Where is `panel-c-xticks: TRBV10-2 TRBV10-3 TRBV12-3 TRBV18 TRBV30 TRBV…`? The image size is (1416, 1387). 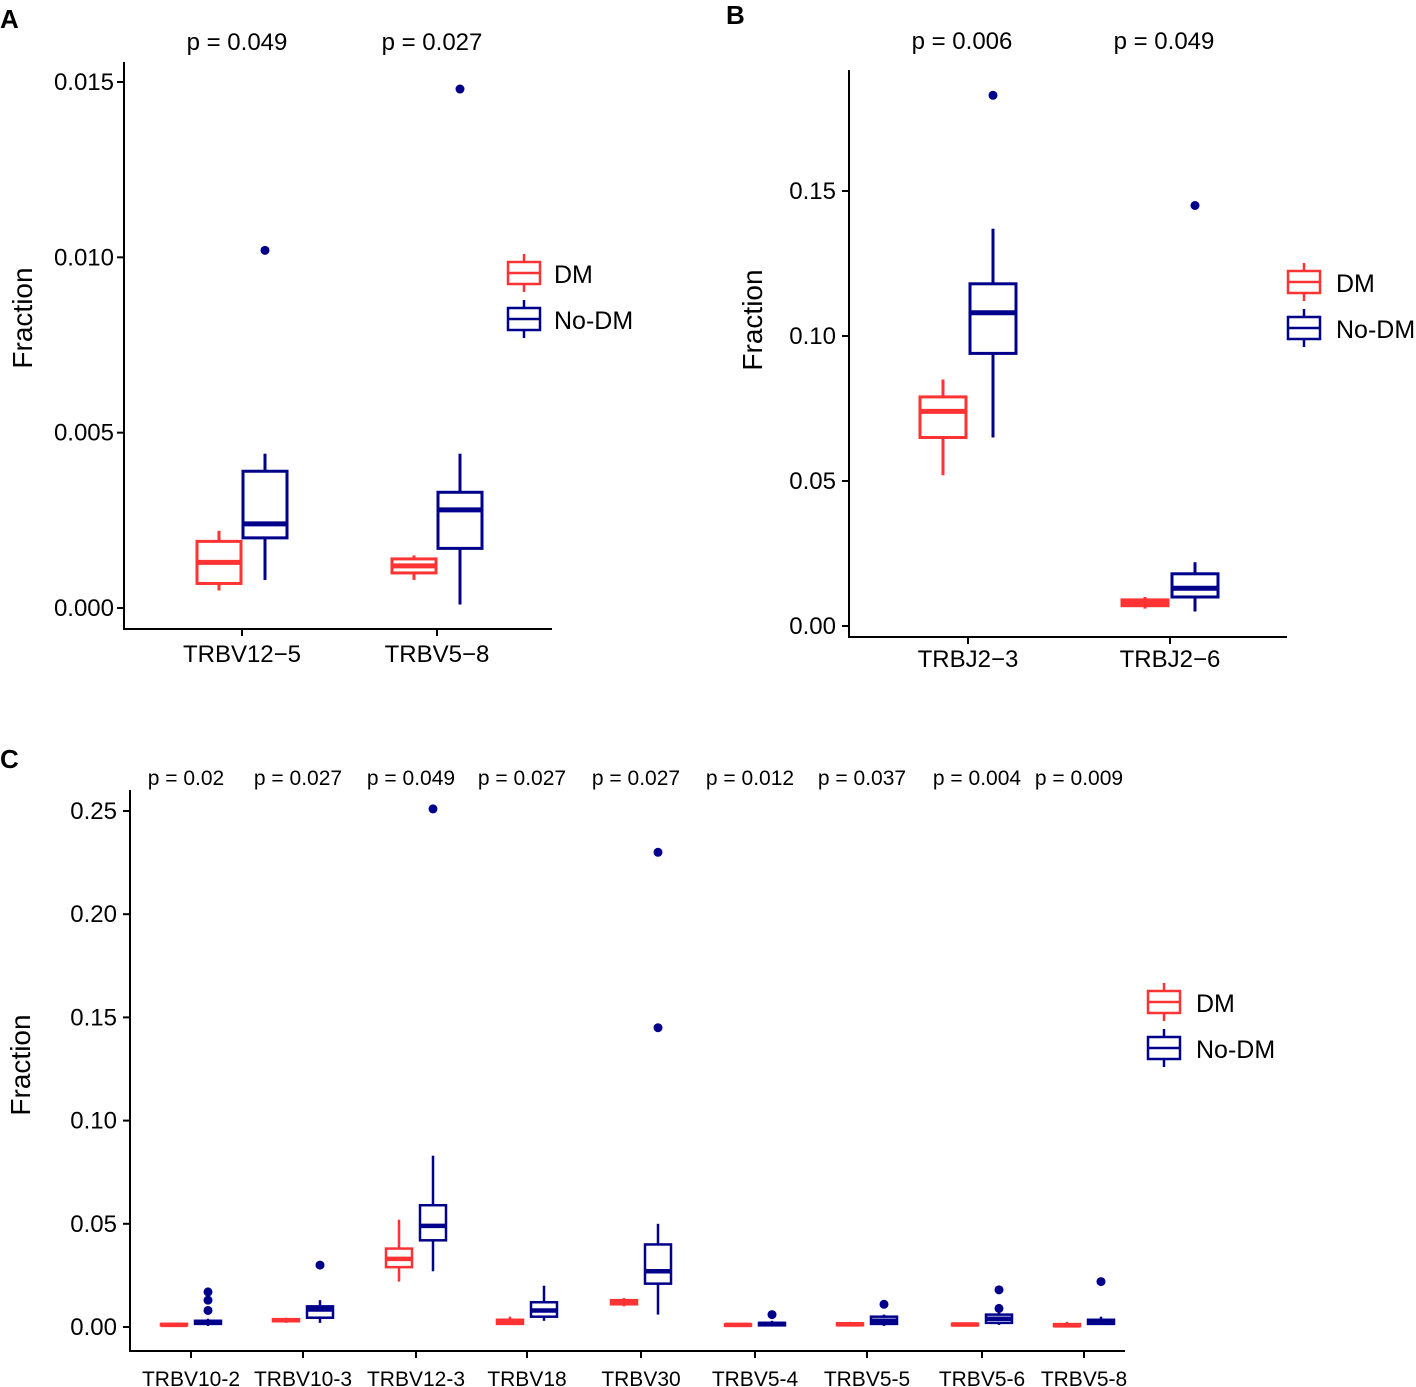 panel-c-xticks: TRBV10-2 TRBV10-3 TRBV12-3 TRBV18 TRBV30 TRBV… is located at coordinates (634, 1369).